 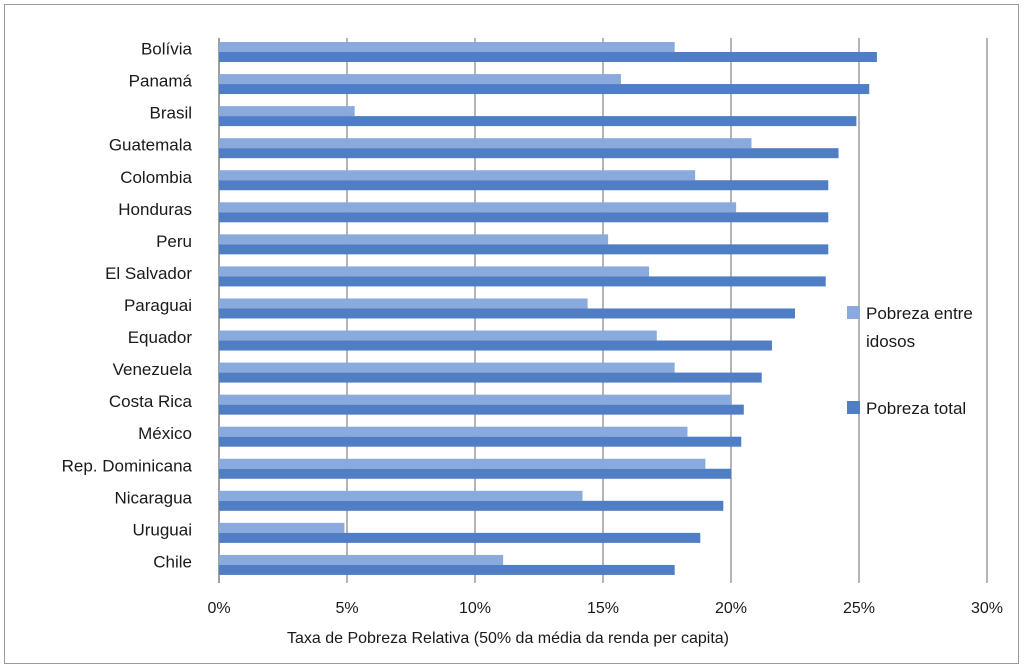 What do you see at coordinates (154, 497) in the screenshot?
I see `category-label: Nicaragua` at bounding box center [154, 497].